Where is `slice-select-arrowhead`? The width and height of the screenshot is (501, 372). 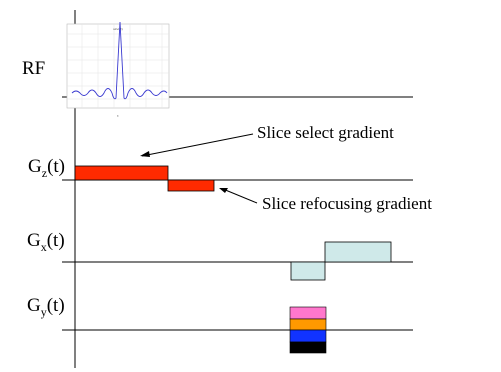
slice-select-arrowhead is located at coordinates (145, 154).